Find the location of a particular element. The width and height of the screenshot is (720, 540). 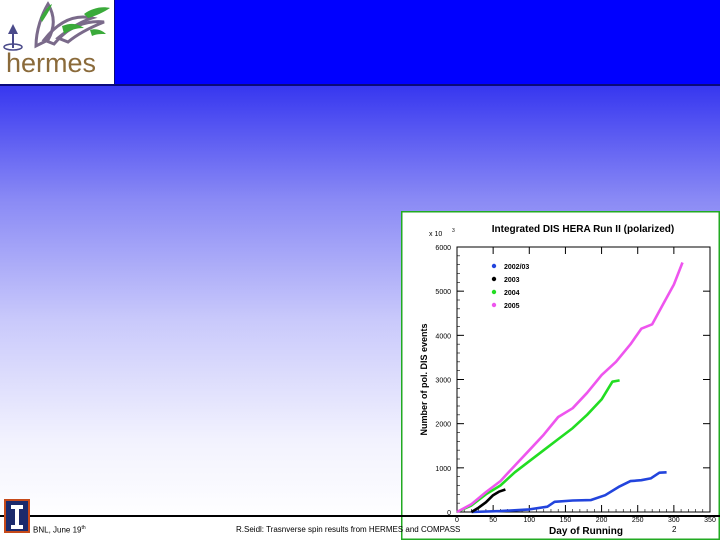

y-multiplier-label: x 10 is located at coordinates (435, 234).